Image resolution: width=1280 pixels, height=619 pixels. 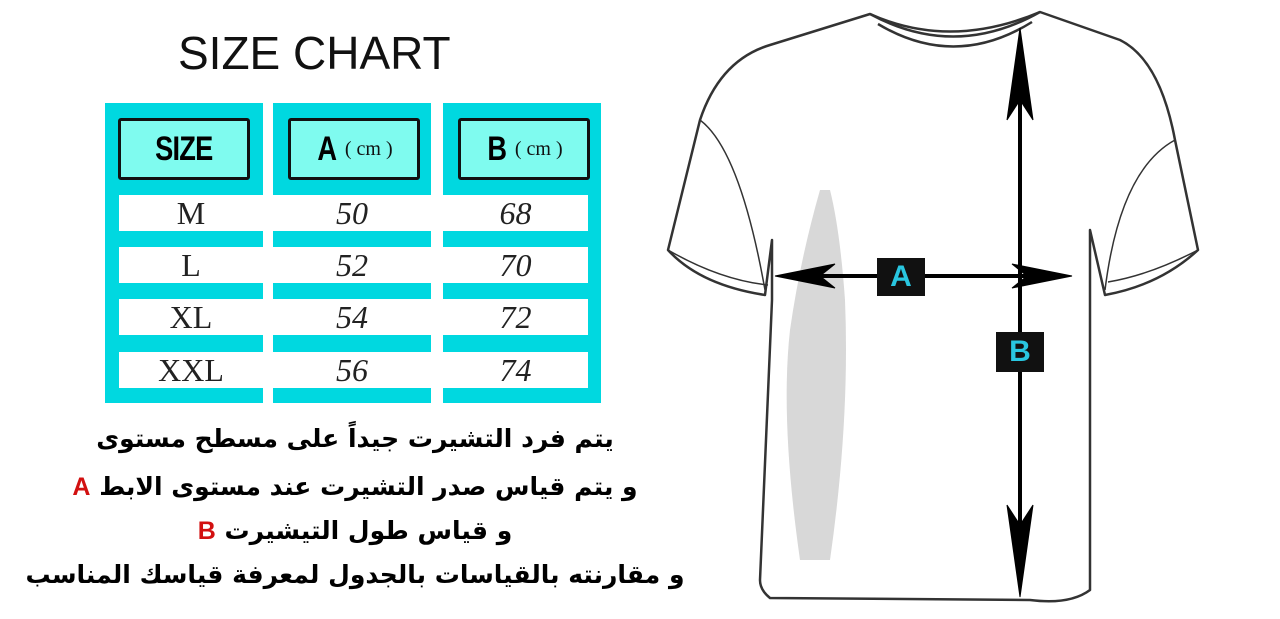 I want to click on fabric-shadow, so click(x=816, y=375).